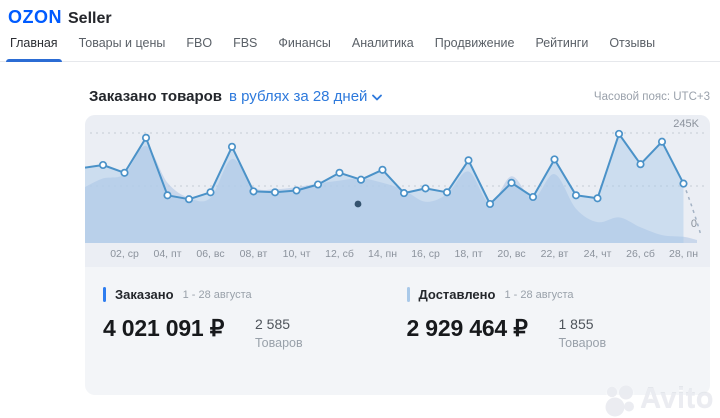  Describe the element at coordinates (377, 97) in the screenshot. I see `chevron-down-icon` at that location.